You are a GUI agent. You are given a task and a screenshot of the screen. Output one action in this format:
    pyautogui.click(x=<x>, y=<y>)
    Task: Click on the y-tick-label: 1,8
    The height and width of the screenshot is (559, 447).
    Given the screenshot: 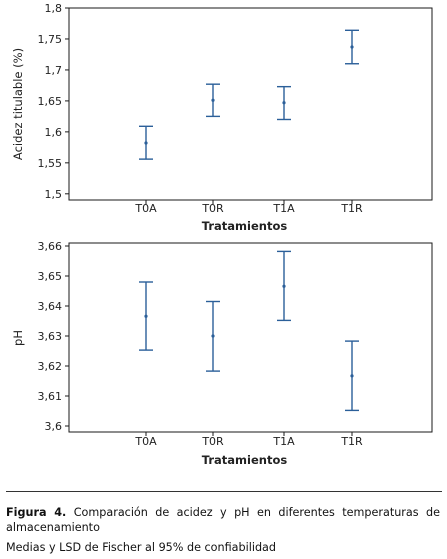 What is the action you would take?
    pyautogui.click(x=54, y=8)
    